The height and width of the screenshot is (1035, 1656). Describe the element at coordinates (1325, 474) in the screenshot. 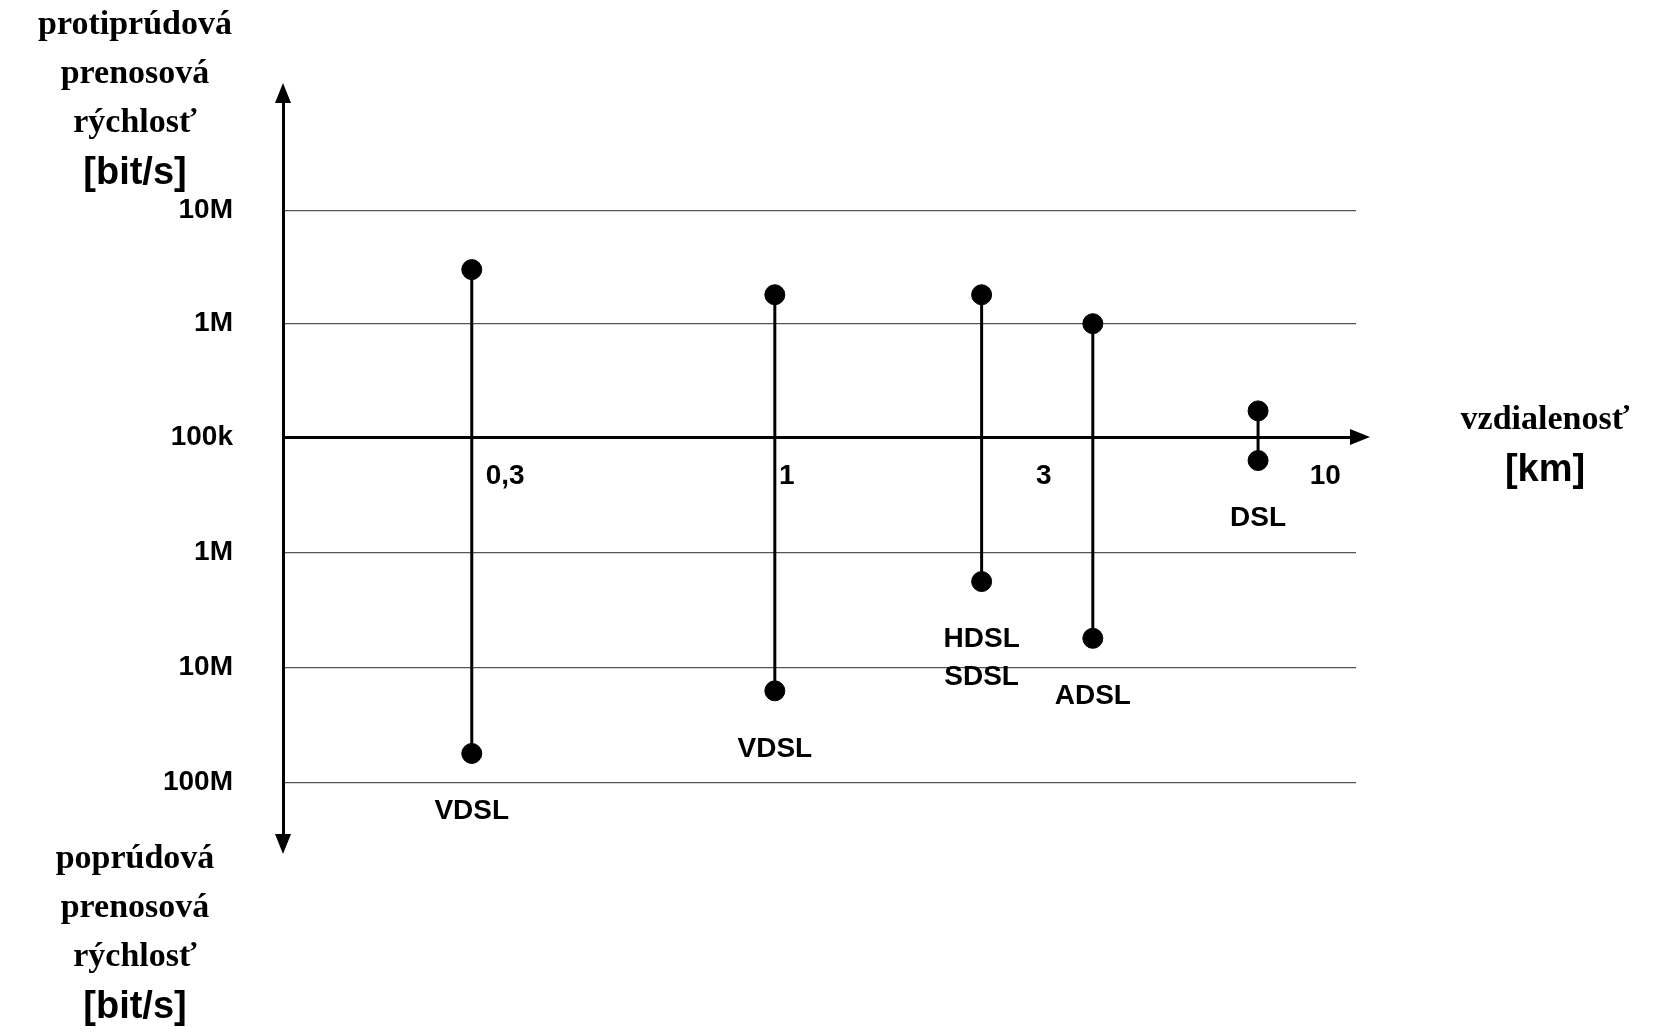

I see `x-tick-label: 10` at that location.